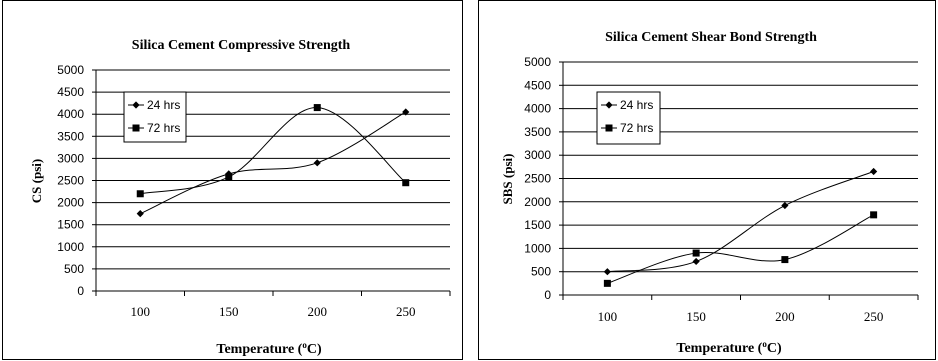 The image size is (938, 361). I want to click on chart-title: Silica Cement Compressive Strength, so click(241, 45).